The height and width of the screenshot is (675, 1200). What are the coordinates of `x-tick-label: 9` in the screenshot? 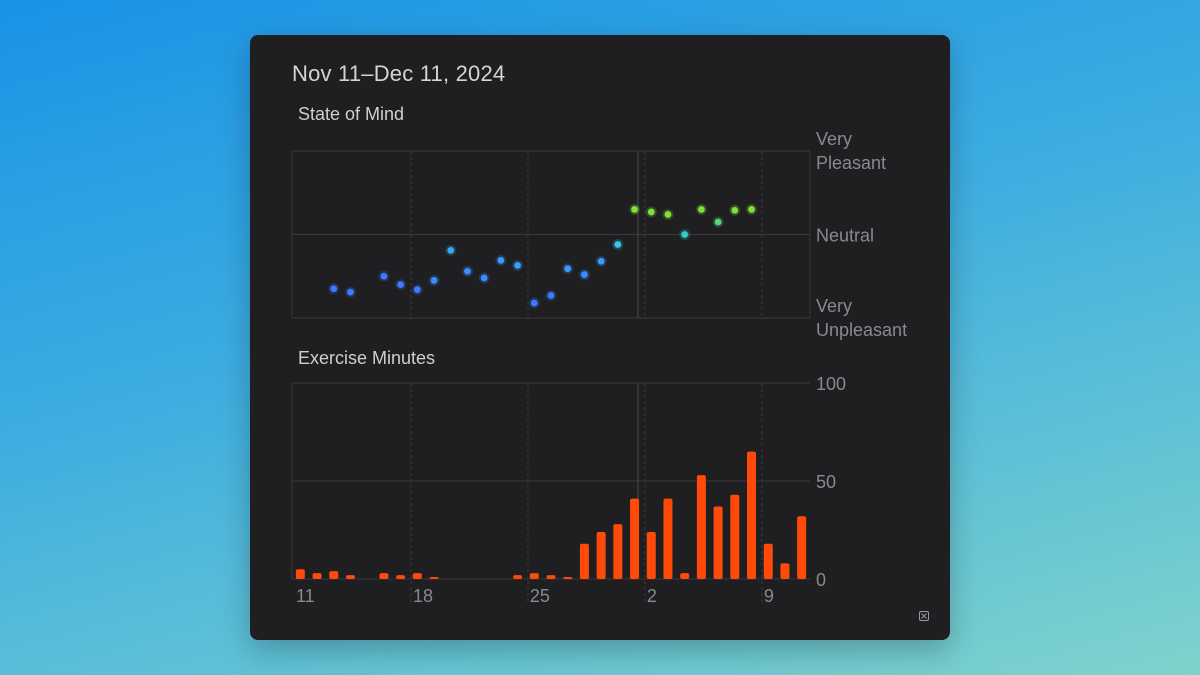 It's located at (769, 596).